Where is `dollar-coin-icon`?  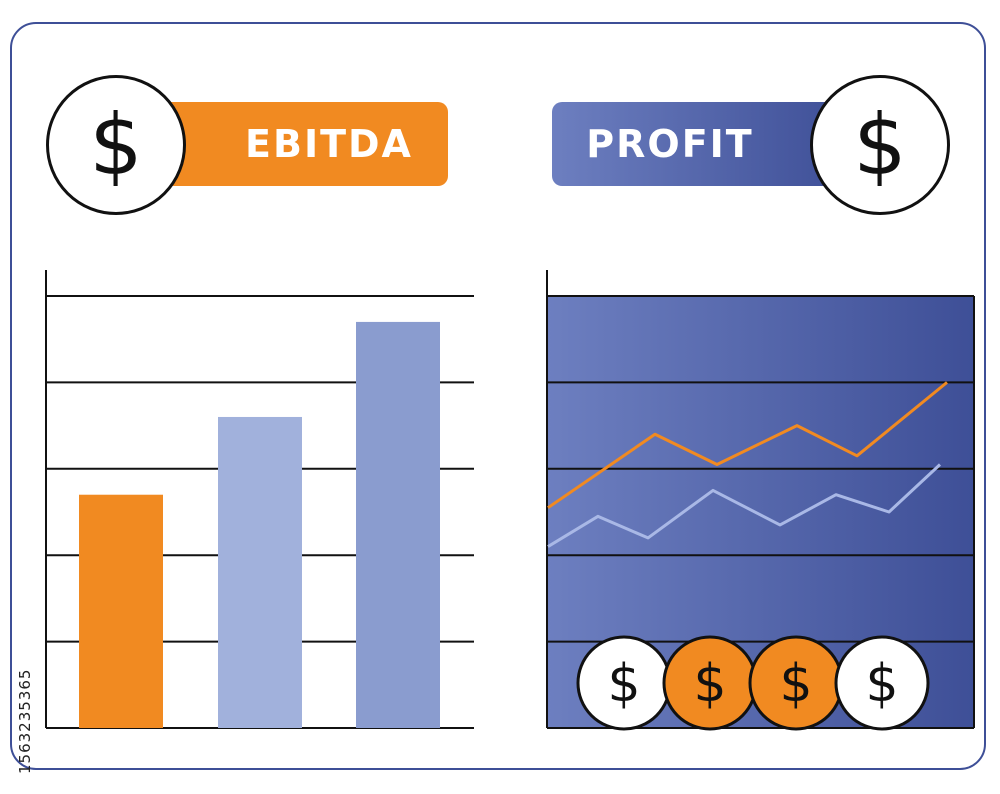
dollar-coin-icon is located at coordinates (882, 683).